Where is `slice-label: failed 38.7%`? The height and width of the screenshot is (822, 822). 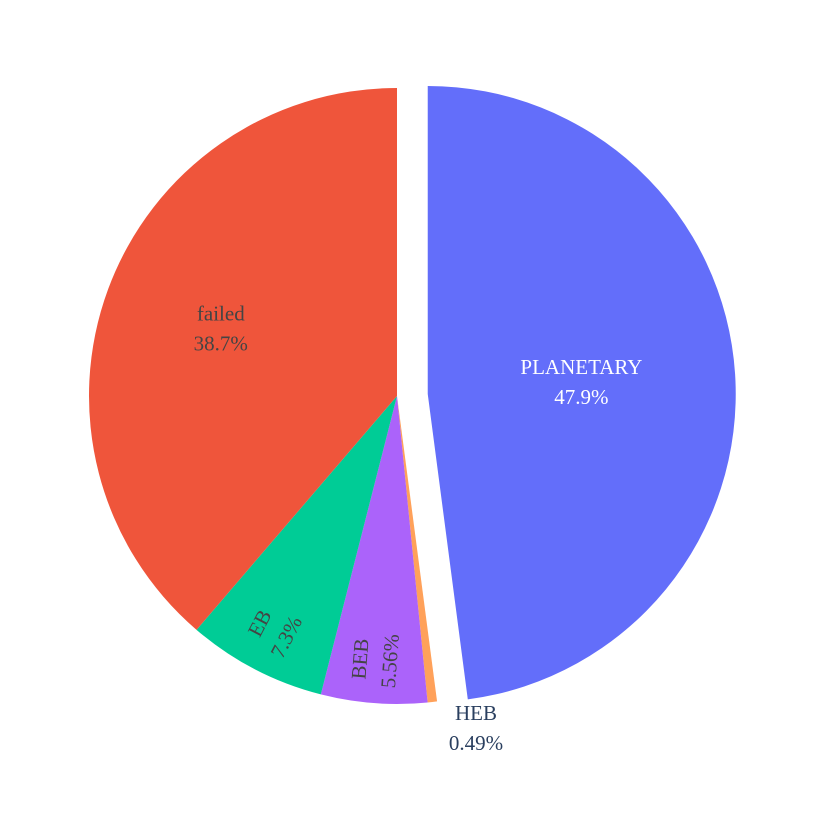
slice-label: failed 38.7% is located at coordinates (221, 329).